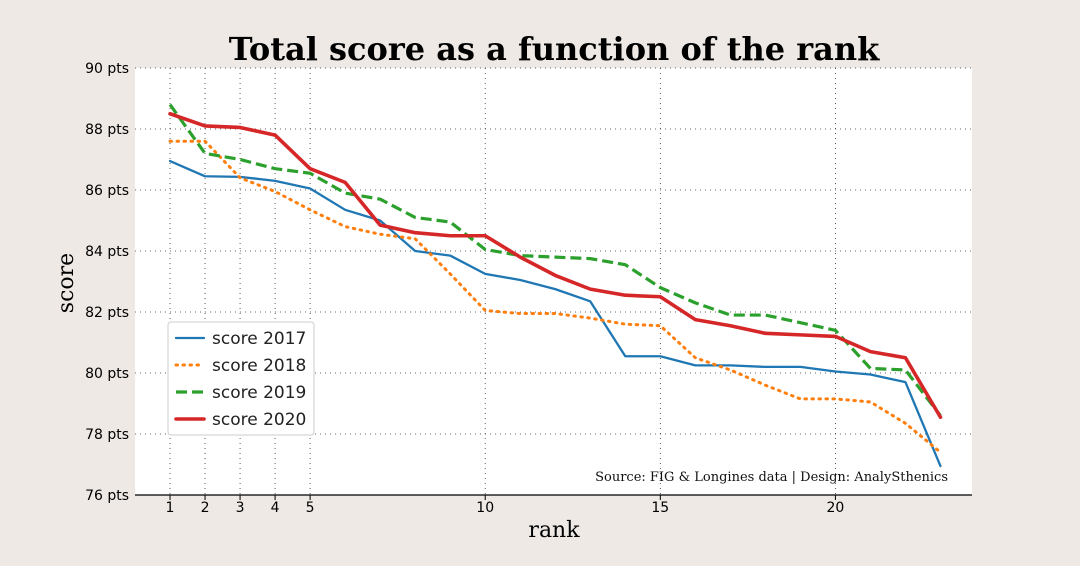 Image resolution: width=1080 pixels, height=566 pixels. I want to click on legend-items: score 2017 score 2018 score 2019 score 2020, so click(240, 379).